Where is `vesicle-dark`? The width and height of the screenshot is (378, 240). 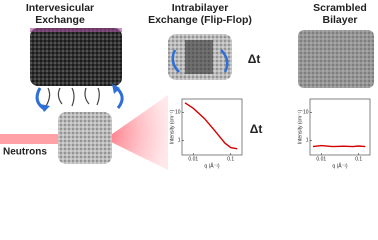
vesicle-dark is located at coordinates (76, 57).